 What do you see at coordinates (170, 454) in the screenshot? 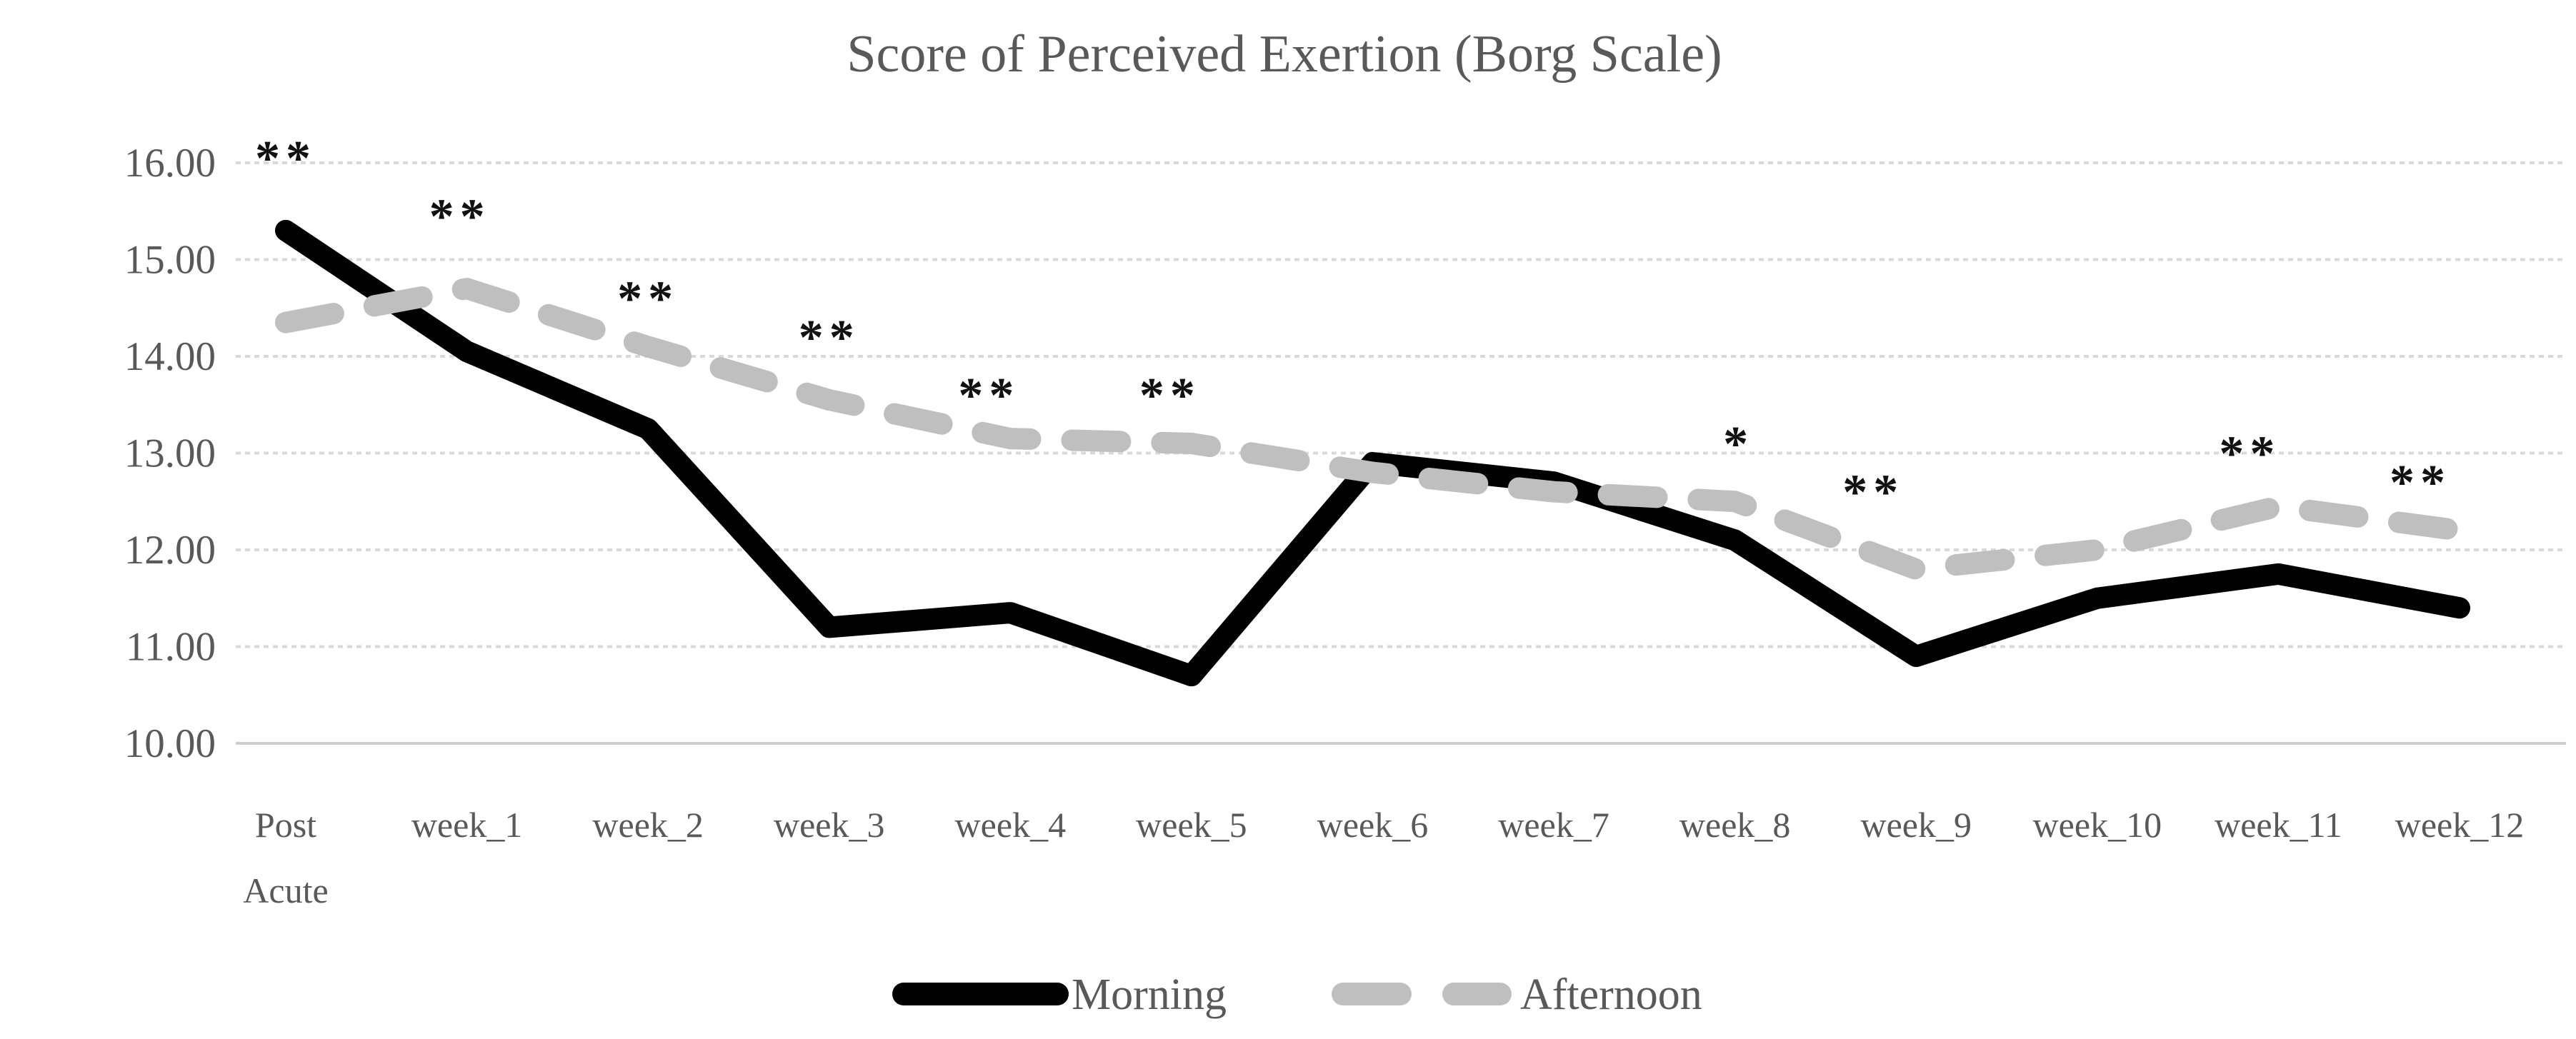
I see `y-tick-label: 13.00` at bounding box center [170, 454].